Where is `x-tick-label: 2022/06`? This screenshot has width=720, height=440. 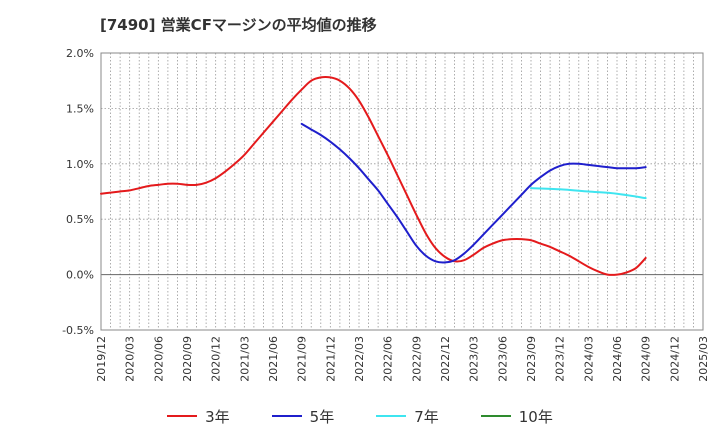 x-tick-label: 2022/06 is located at coordinates (388, 359).